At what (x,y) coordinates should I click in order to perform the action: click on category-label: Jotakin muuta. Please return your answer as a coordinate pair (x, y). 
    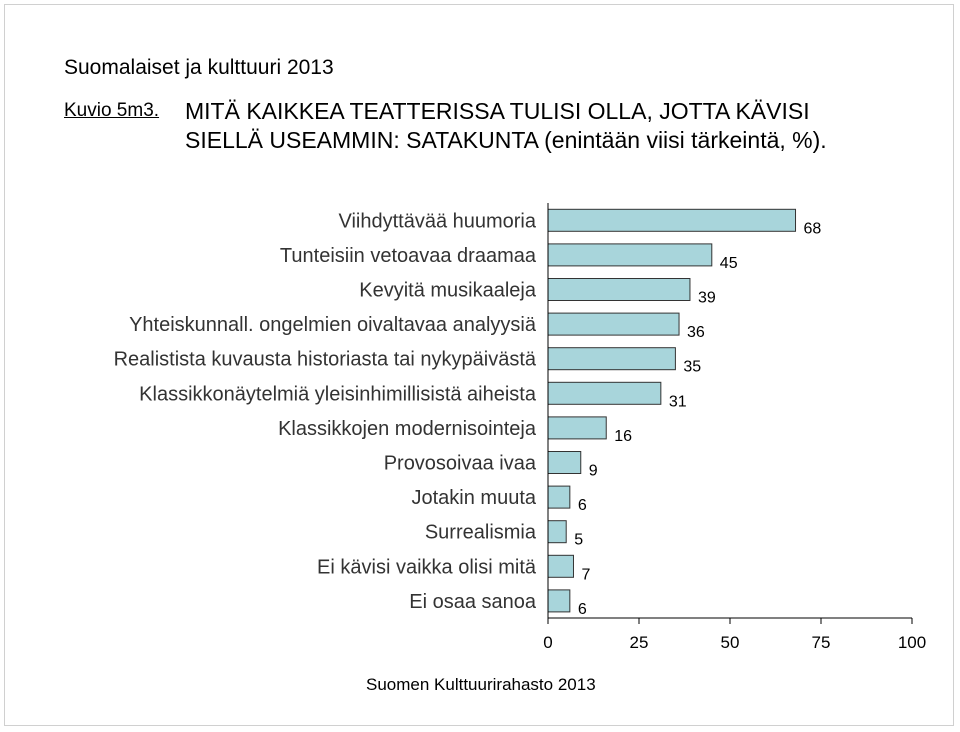
    Looking at the image, I should click on (473, 498).